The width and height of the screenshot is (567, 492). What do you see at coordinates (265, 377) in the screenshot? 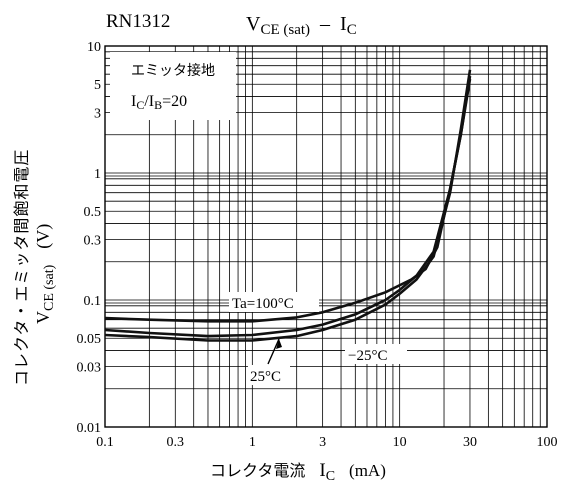
I see `annotation-25-label: 25°C` at bounding box center [265, 377].